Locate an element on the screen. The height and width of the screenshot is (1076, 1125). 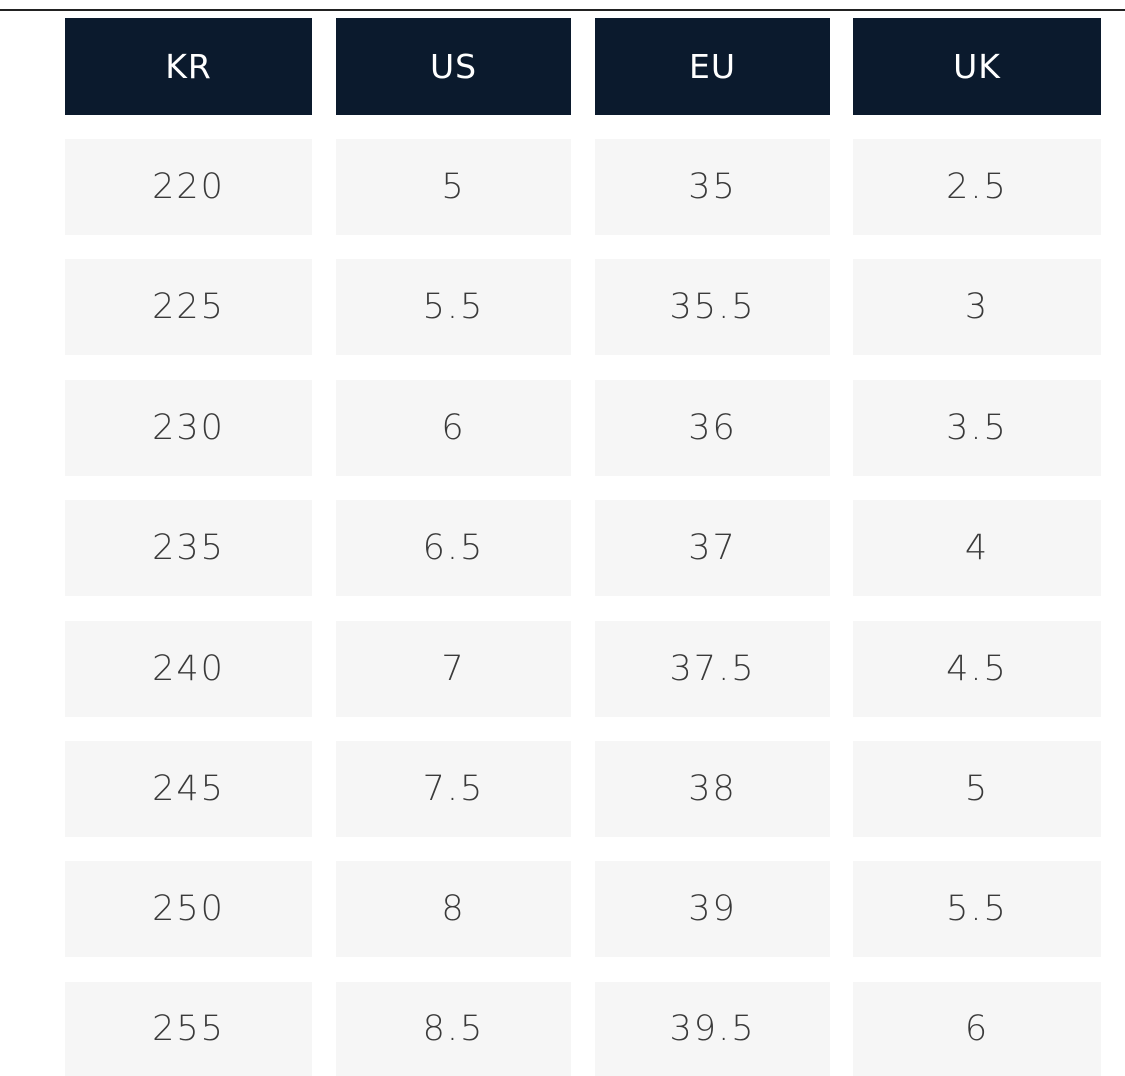
table-cell: 245 is located at coordinates (188, 789).